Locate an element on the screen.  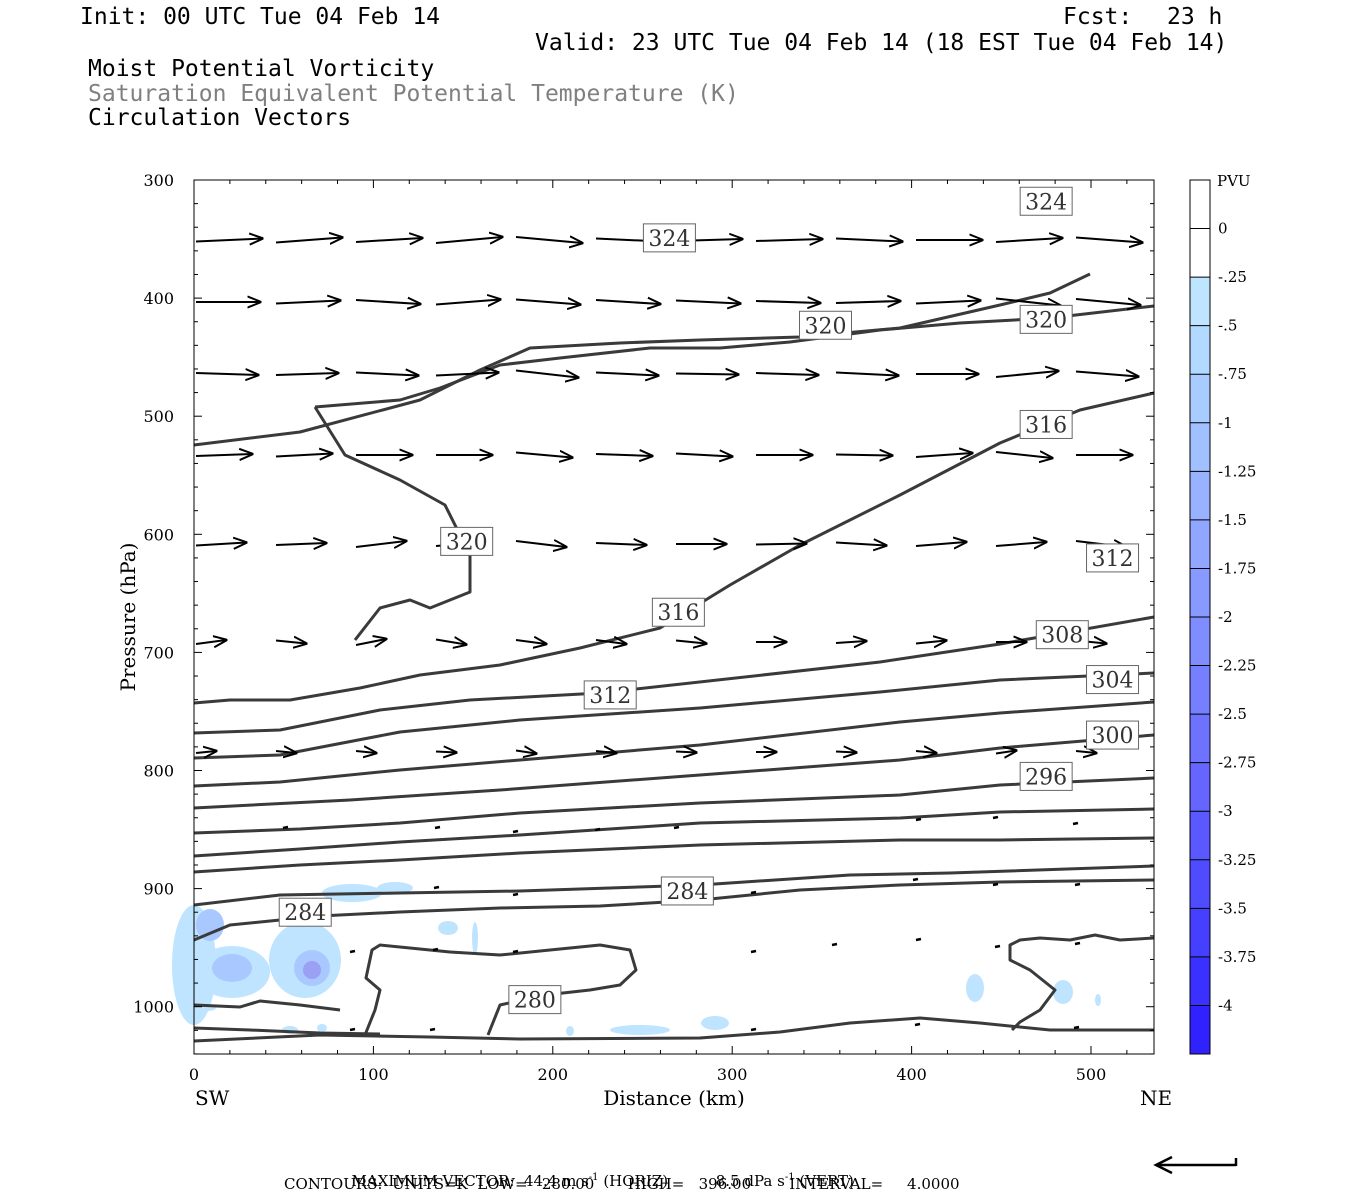
y-tick-label: 900 is located at coordinates (158, 889).